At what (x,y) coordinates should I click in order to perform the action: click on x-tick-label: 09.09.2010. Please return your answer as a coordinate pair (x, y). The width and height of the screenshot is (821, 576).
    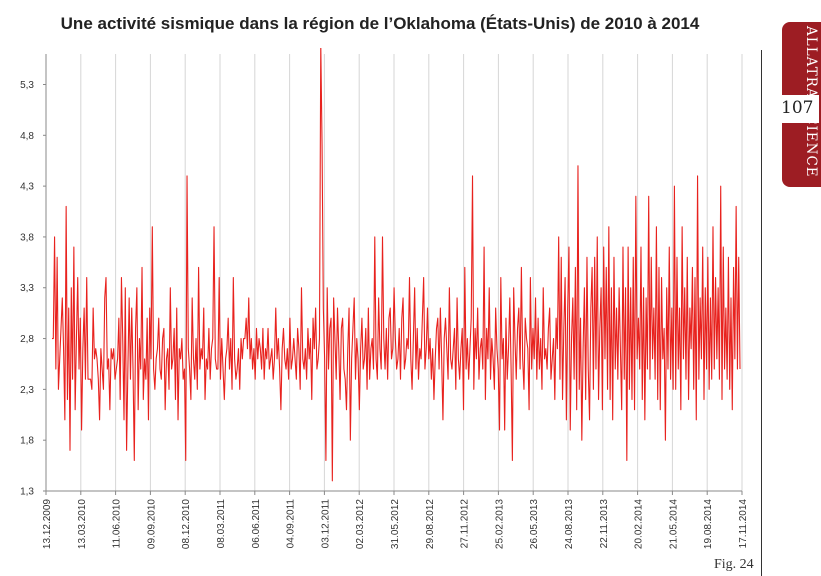
    Looking at the image, I should click on (151, 524).